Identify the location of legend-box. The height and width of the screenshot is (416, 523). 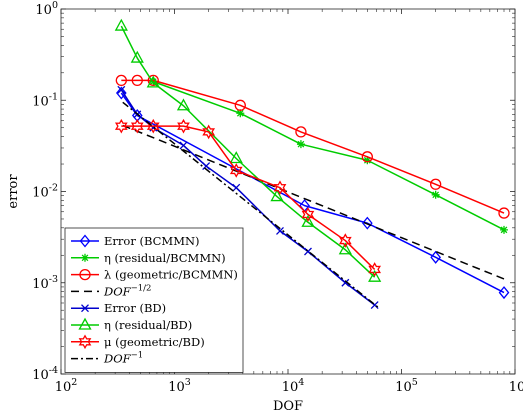
(154, 300).